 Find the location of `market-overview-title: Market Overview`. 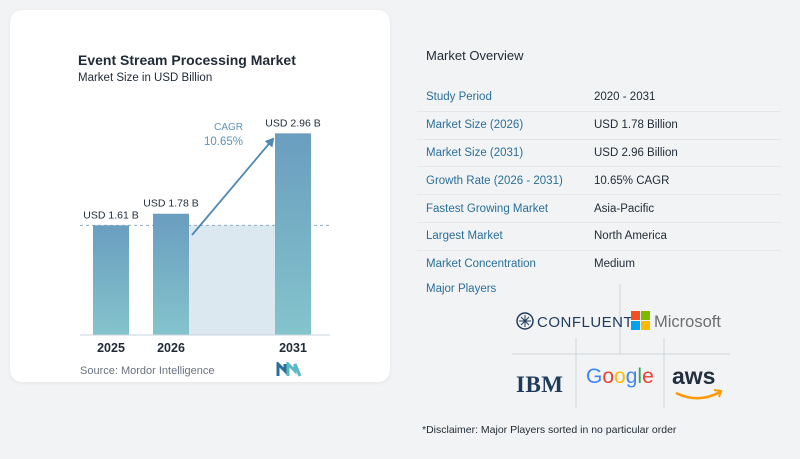

market-overview-title: Market Overview is located at coordinates (475, 55).